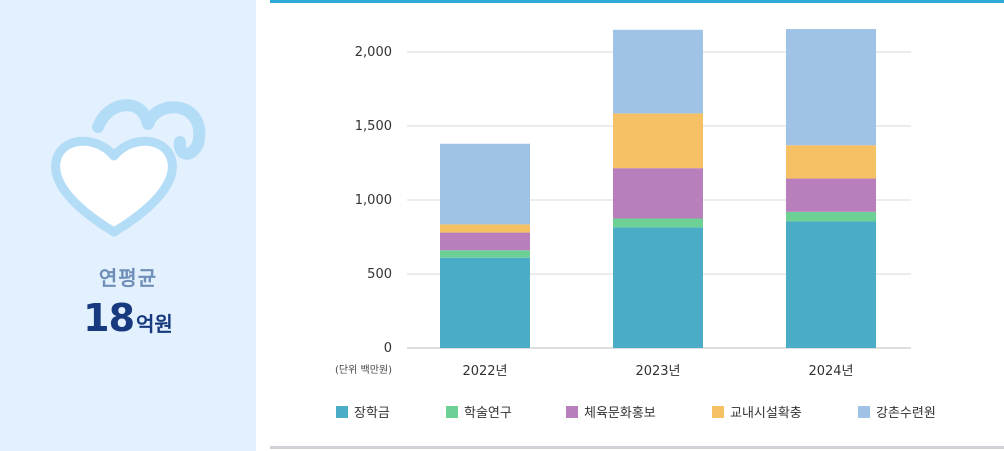  I want to click on legend-label: 강촌수련원, so click(906, 413).